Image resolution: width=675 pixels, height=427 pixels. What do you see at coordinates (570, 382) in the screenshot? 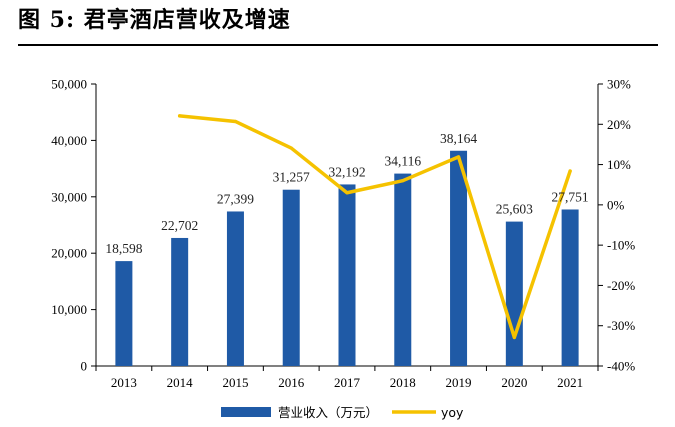
I see `x-tick-label: 2021` at bounding box center [570, 382].